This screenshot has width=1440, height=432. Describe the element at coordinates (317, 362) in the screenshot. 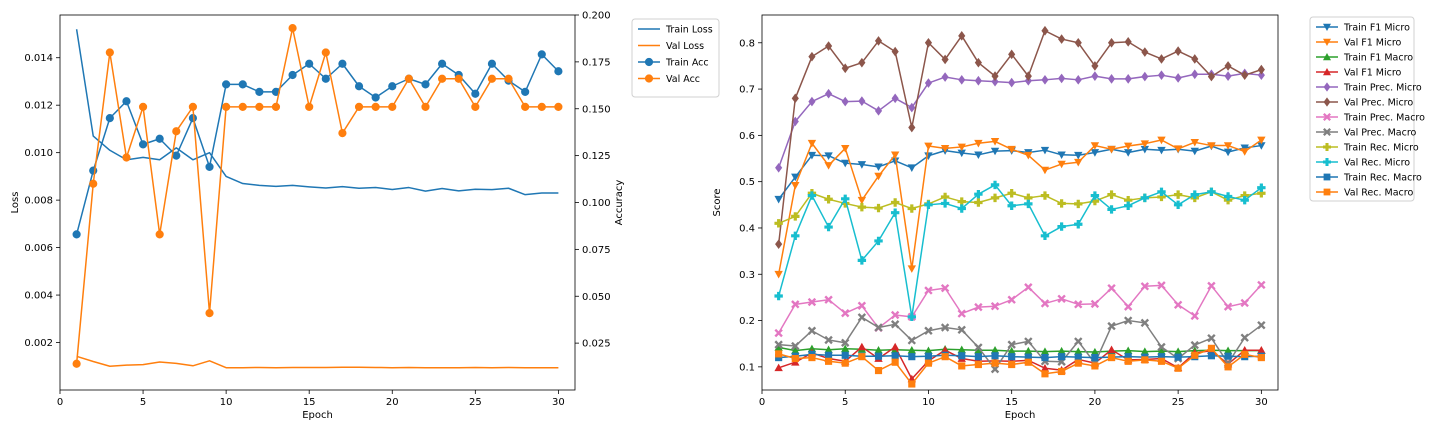

I see `series-val-loss` at that location.